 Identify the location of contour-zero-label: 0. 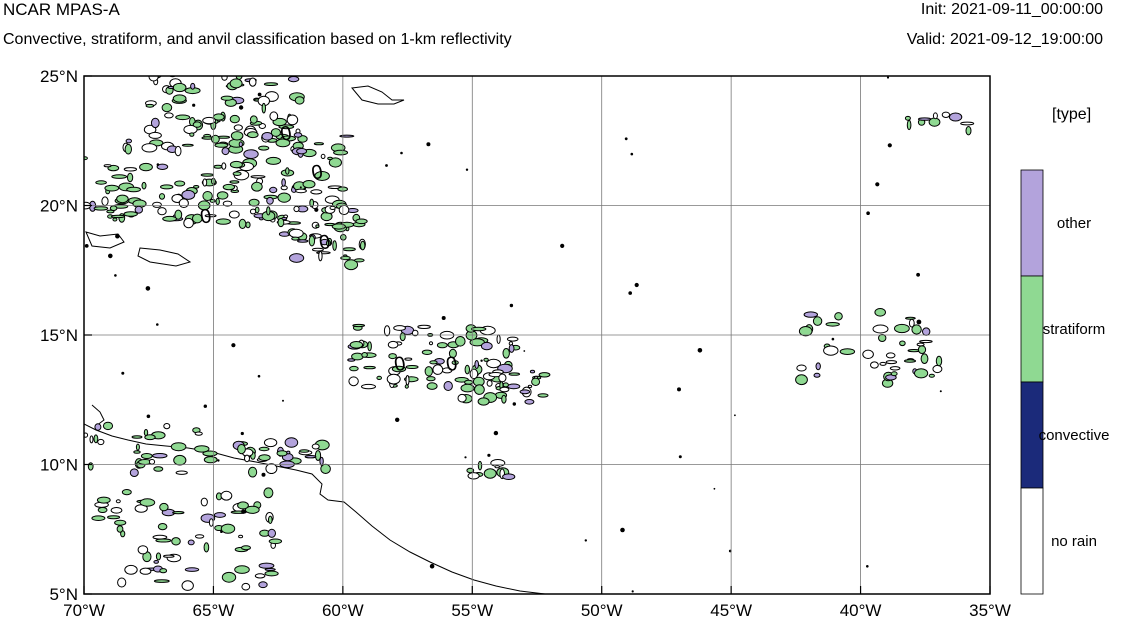
(400, 365).